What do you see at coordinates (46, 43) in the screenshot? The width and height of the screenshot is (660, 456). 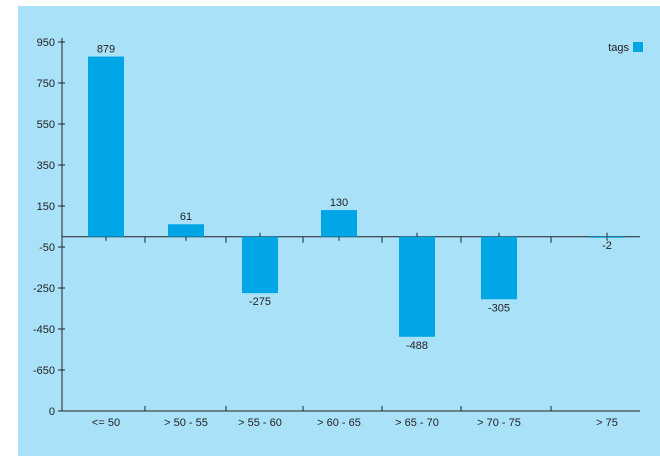 I see `y-tick-label: 950` at bounding box center [46, 43].